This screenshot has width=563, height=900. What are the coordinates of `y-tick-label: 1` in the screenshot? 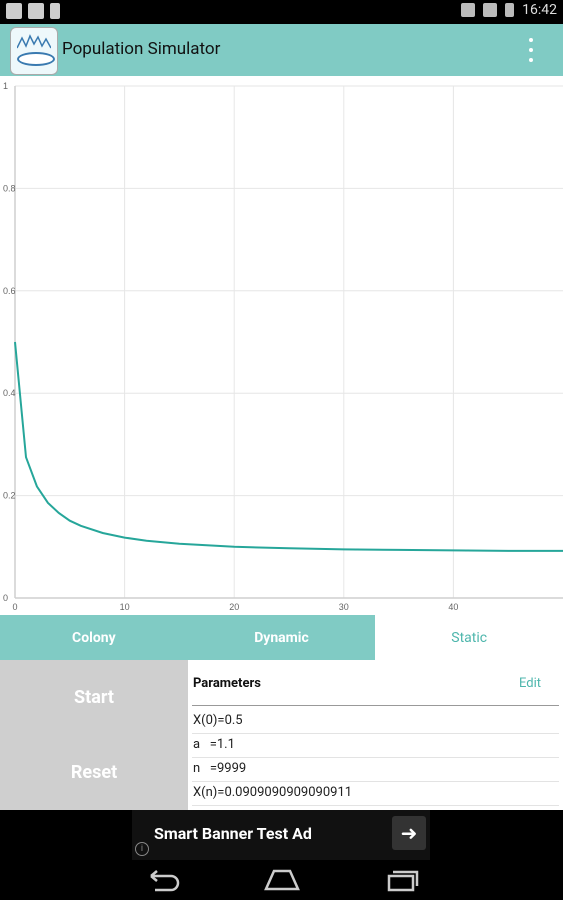 It's located at (5, 86).